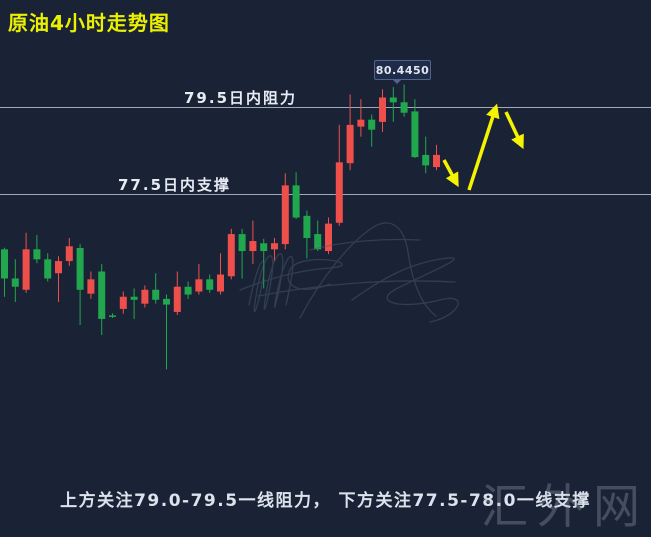 The height and width of the screenshot is (537, 651). Describe the element at coordinates (514, 130) in the screenshot. I see `arrow-rejection-down` at that location.